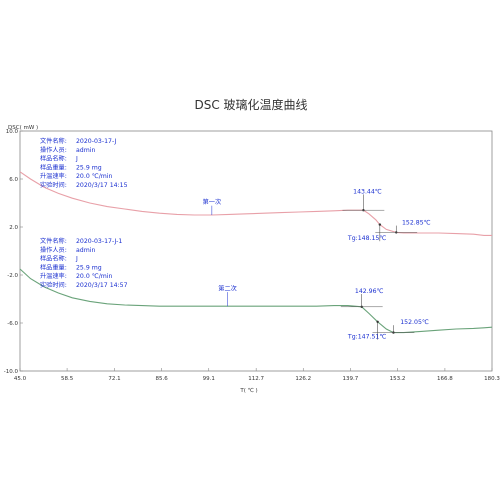  I want to click on x-tick-label: 139.7, so click(350, 379).